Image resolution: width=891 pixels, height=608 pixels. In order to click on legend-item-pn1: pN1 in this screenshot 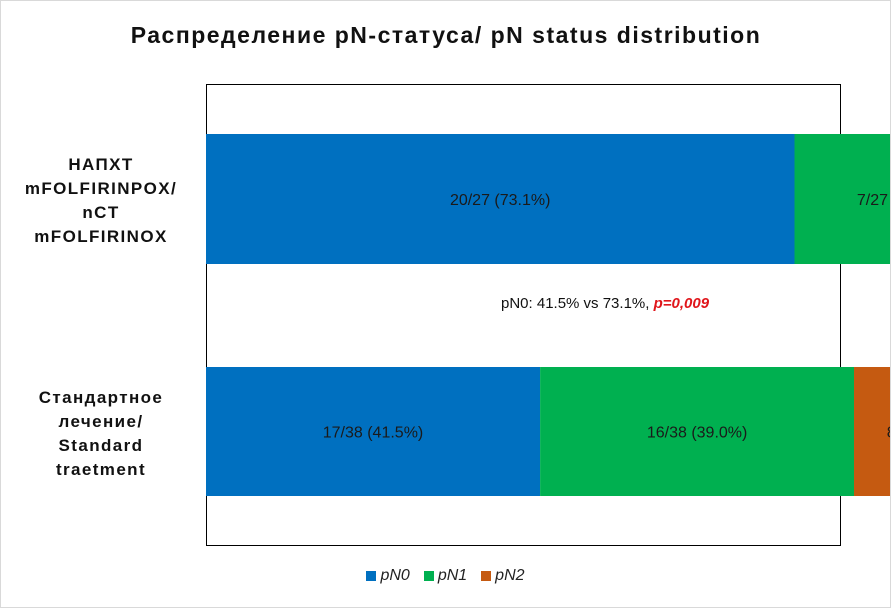, I will do `click(445, 576)`.